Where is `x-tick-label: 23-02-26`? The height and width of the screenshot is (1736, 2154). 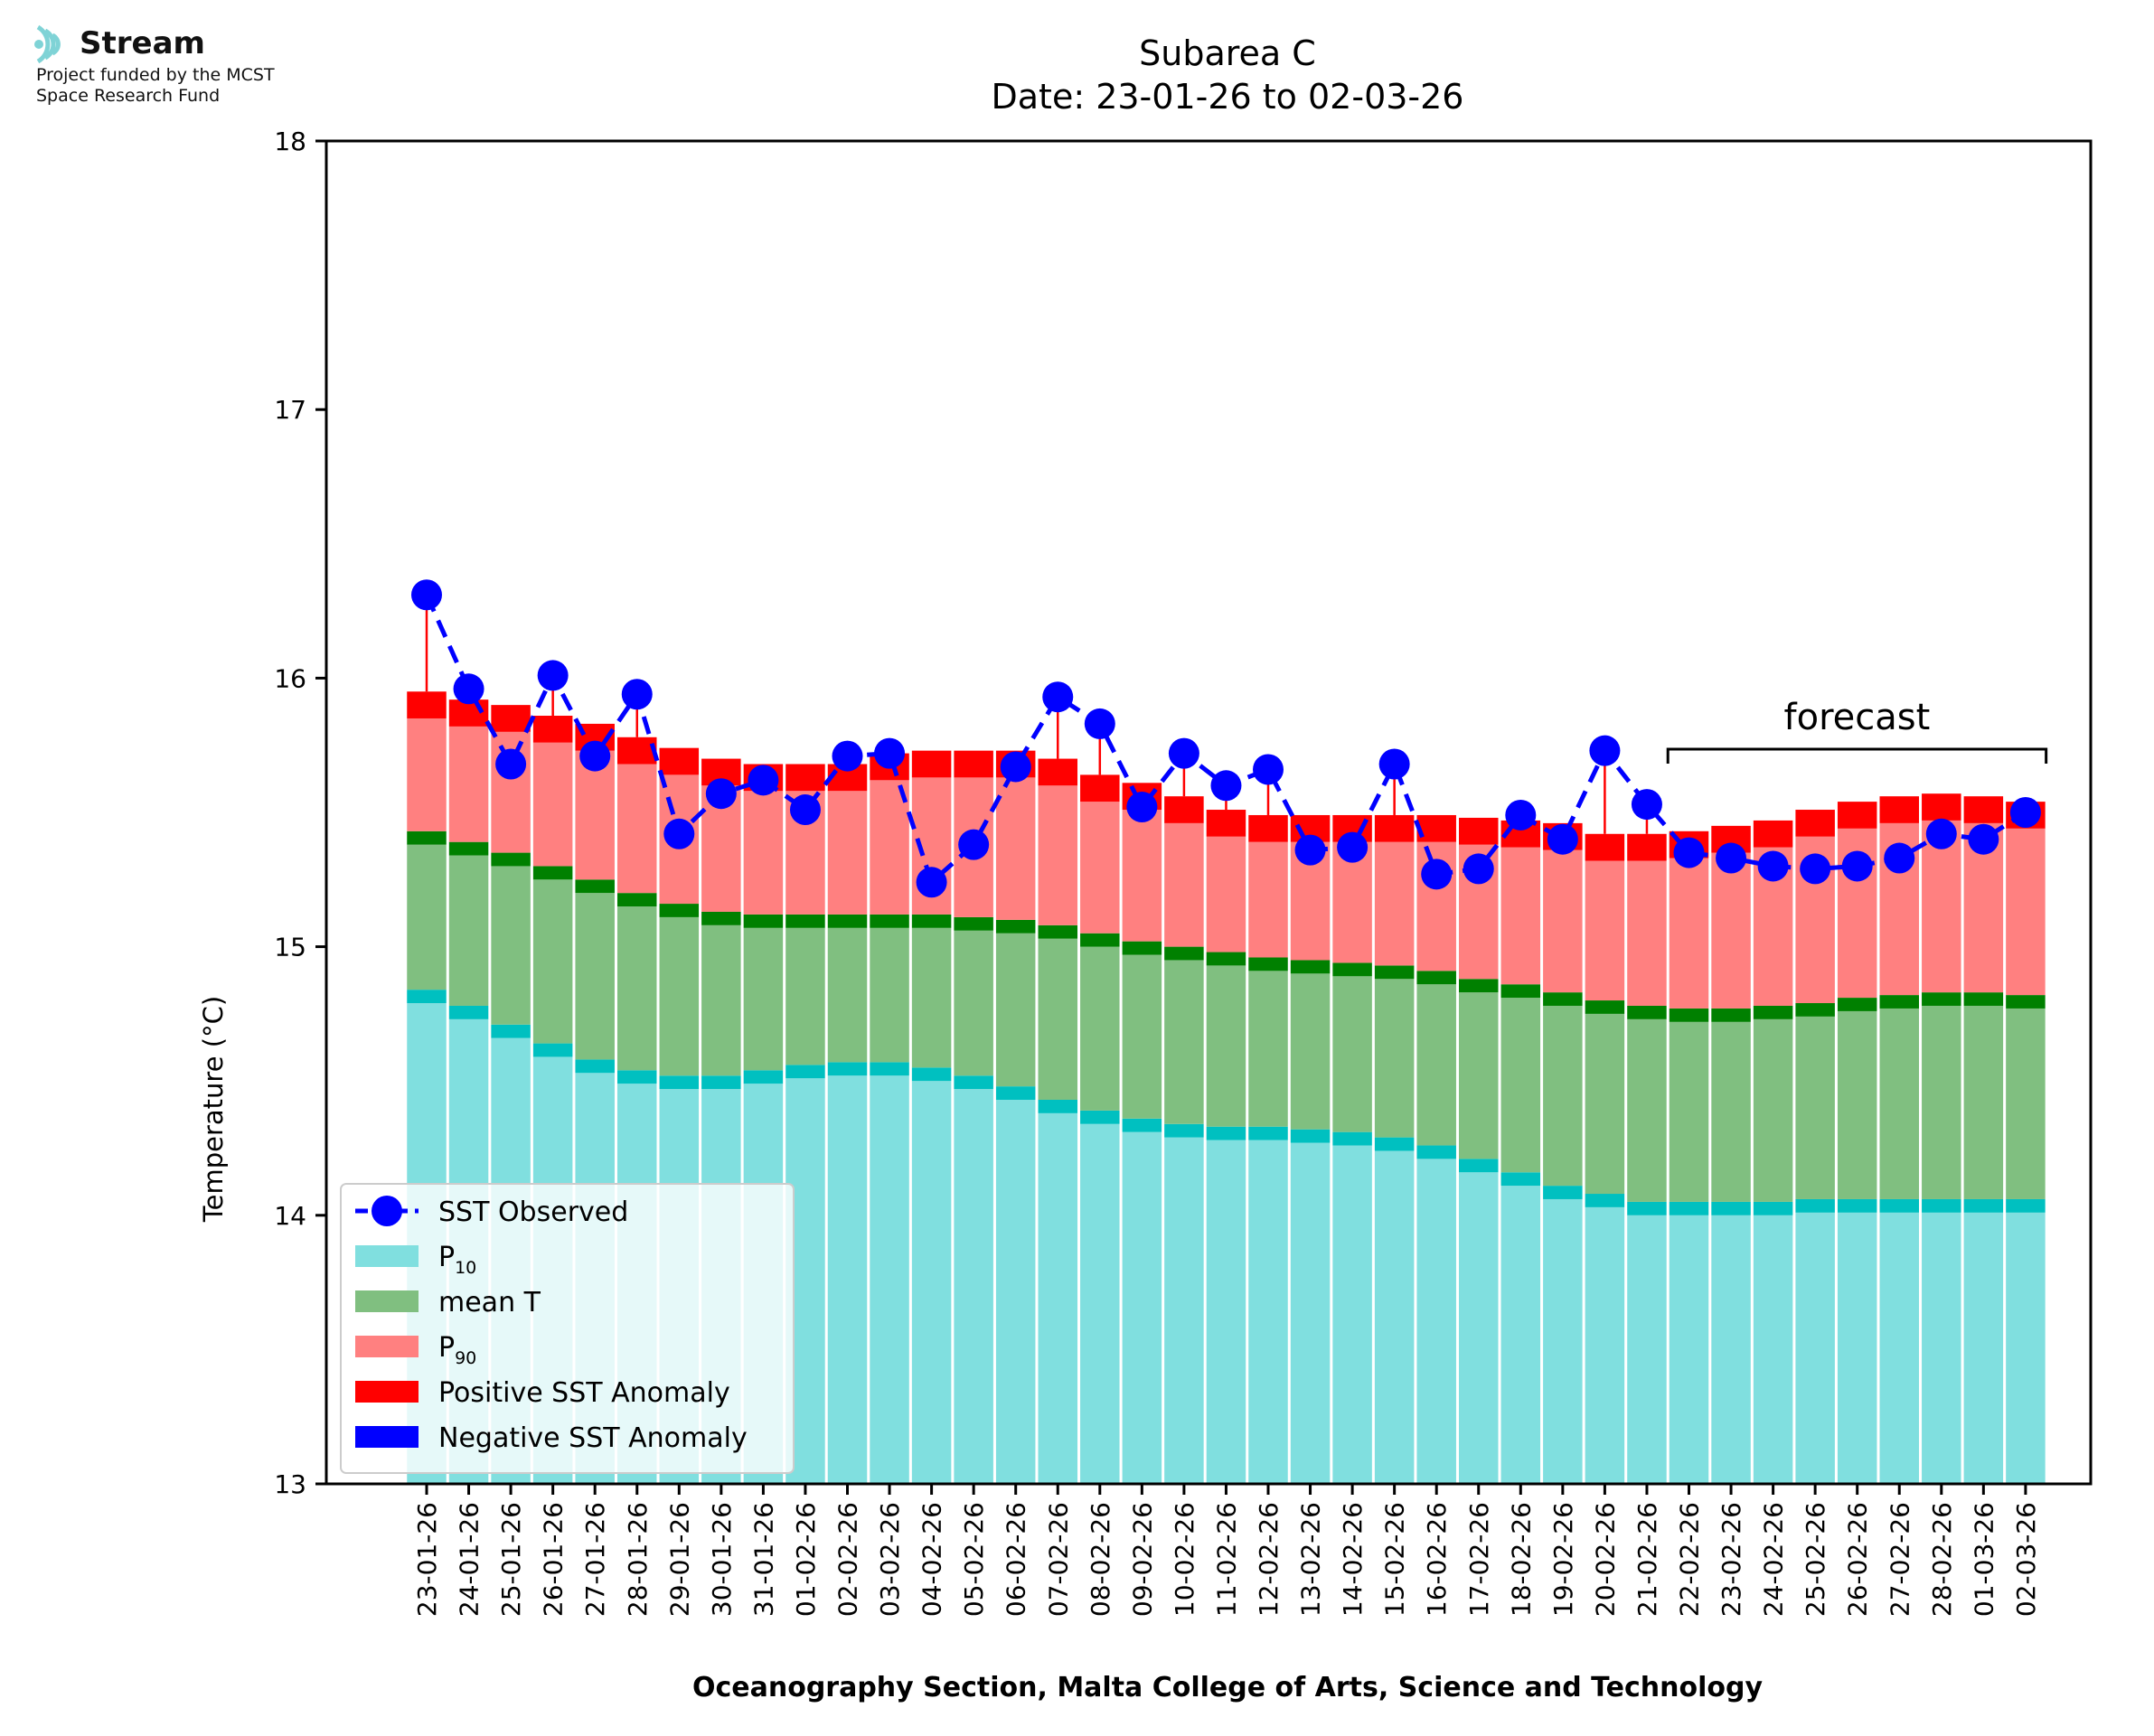 x-tick-label: 23-02-26 is located at coordinates (1731, 1560).